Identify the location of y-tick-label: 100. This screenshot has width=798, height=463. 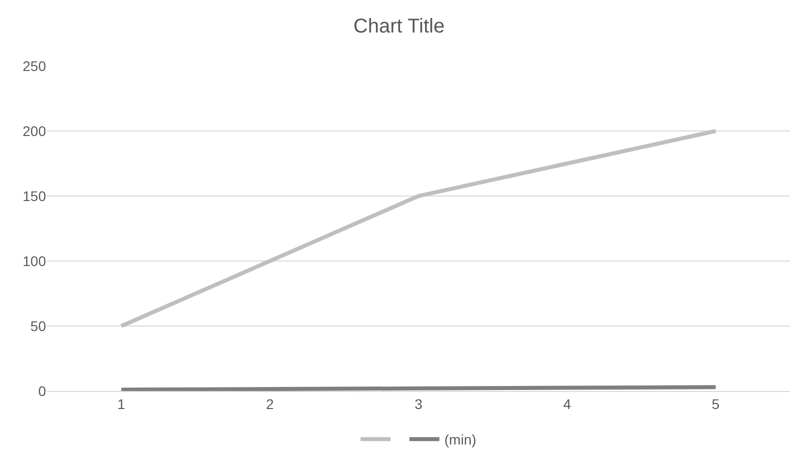
(34, 260).